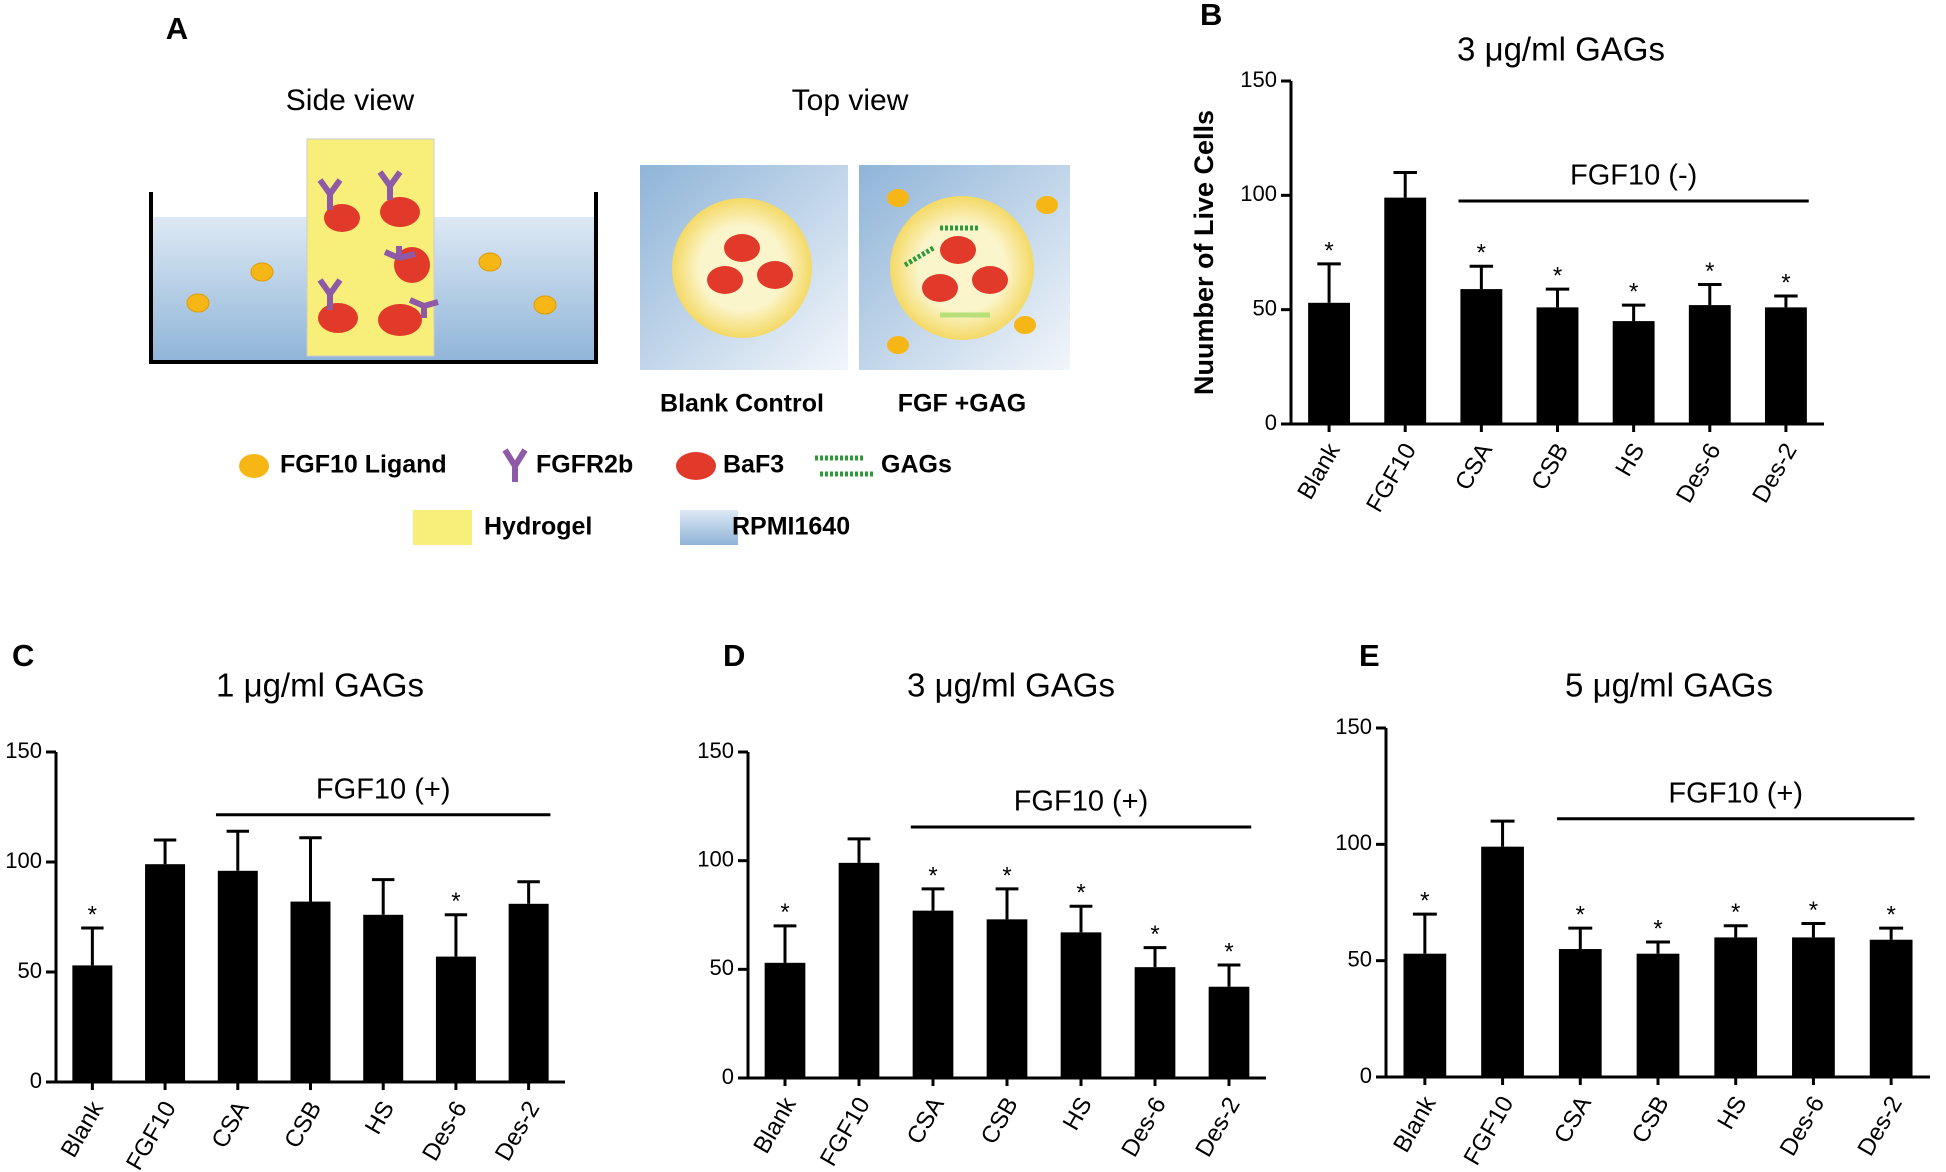 This screenshot has height=1172, width=1946. I want to click on gel-drop, so click(962, 268).